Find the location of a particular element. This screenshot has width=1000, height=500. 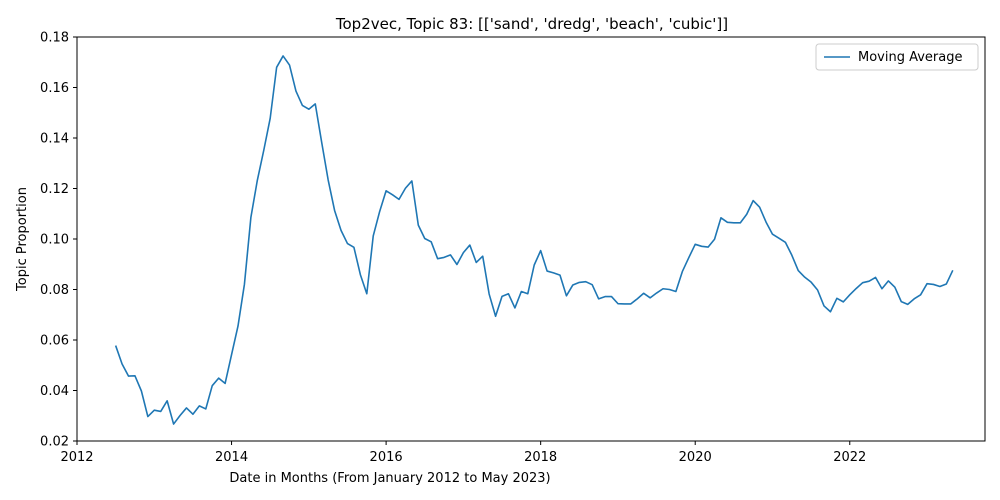

x-tick-label: 2018 is located at coordinates (540, 457).